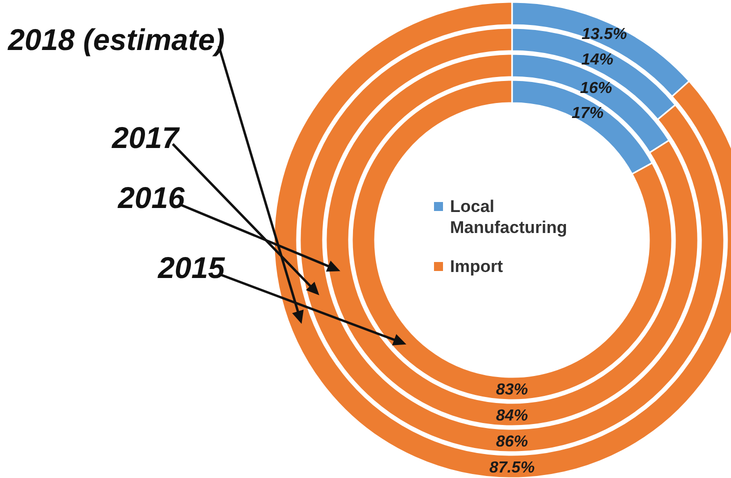  I want to click on text: 2018 (estimate), so click(116, 40).